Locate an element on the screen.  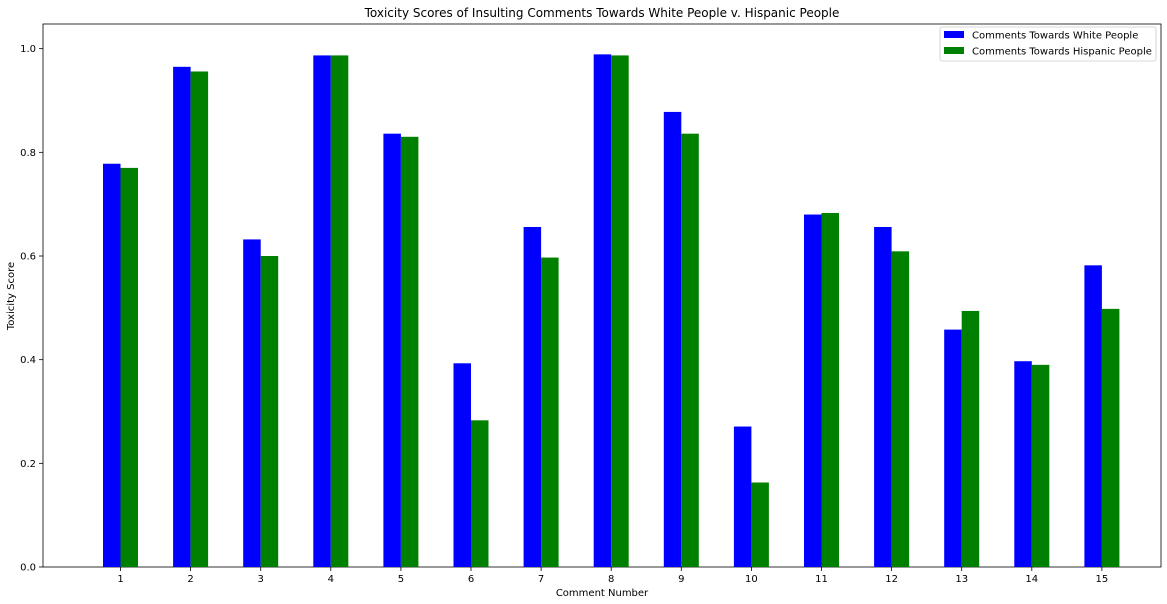
y-tick-label: 0.0 is located at coordinates (28, 568).